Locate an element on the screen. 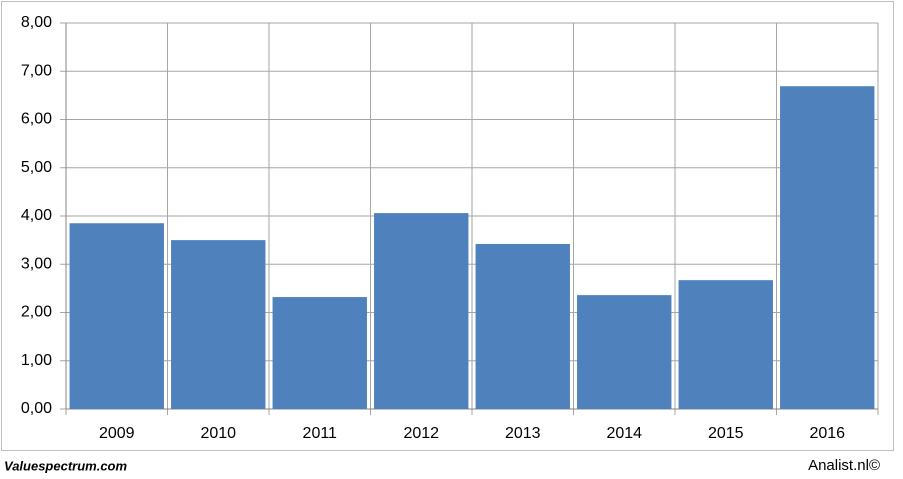 Image resolution: width=903 pixels, height=479 pixels. y-tick-label: 8,00 is located at coordinates (36, 22).